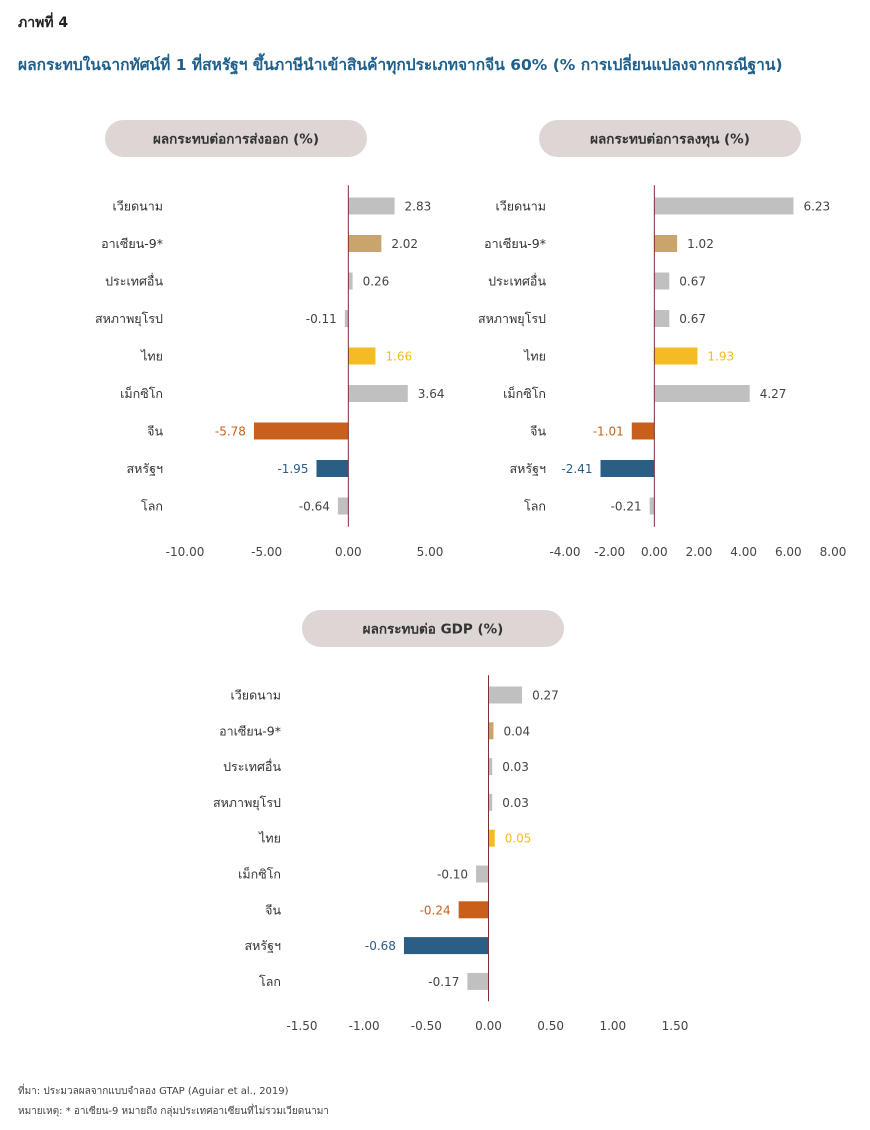  What do you see at coordinates (816, 207) in the screenshot?
I see `chart2-value-label: 6.23` at bounding box center [816, 207].